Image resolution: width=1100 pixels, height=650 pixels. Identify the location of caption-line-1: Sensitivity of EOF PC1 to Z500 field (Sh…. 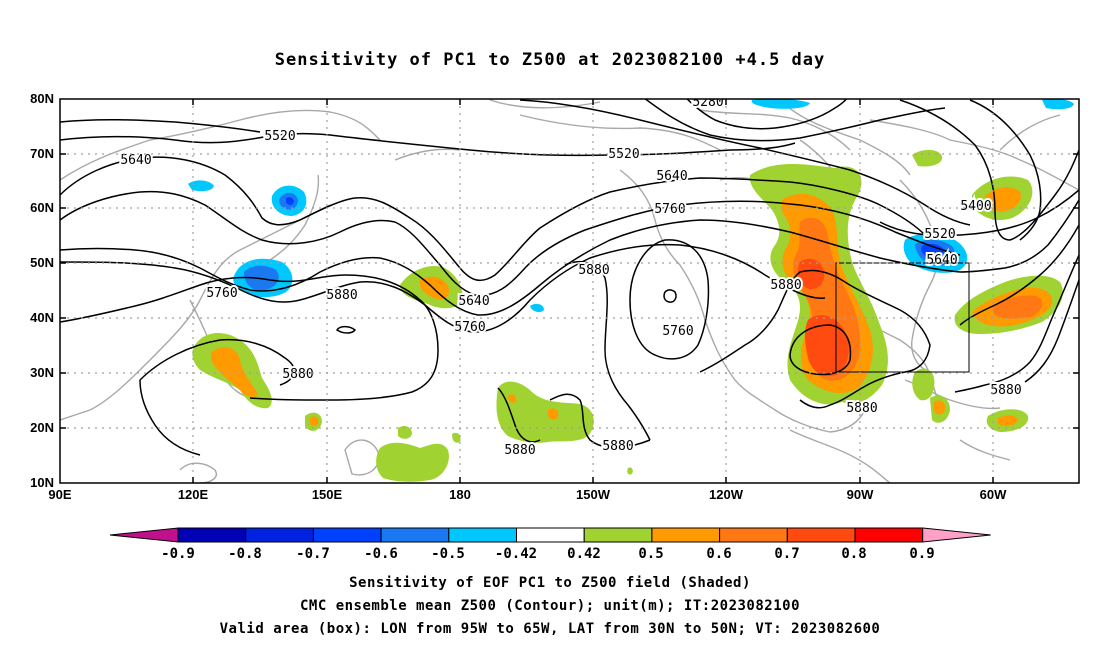
(550, 583).